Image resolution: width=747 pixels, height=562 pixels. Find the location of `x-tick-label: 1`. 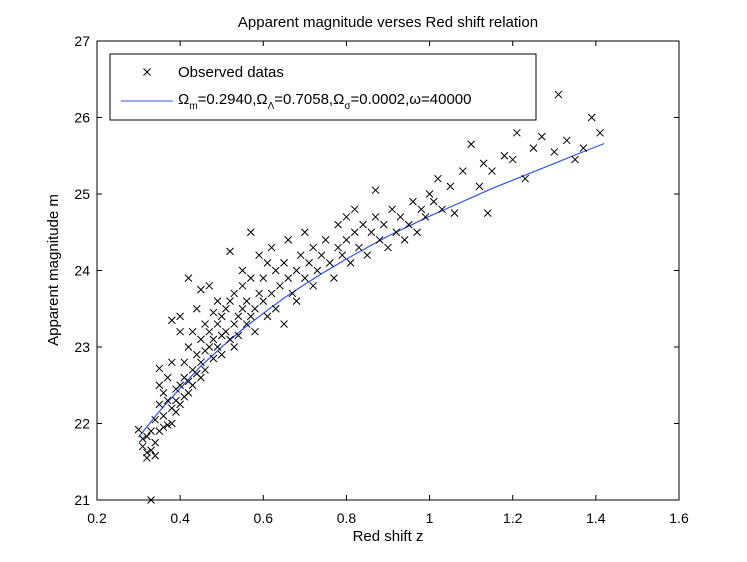

x-tick-label: 1 is located at coordinates (430, 518).